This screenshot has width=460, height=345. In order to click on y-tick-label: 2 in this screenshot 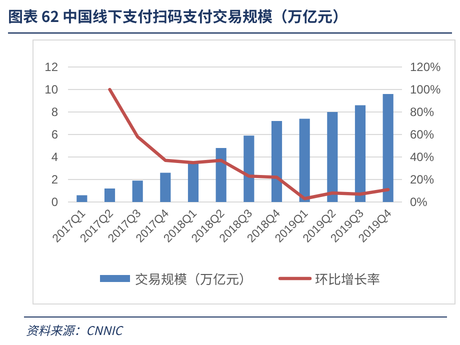, I will do `click(54, 179)`.